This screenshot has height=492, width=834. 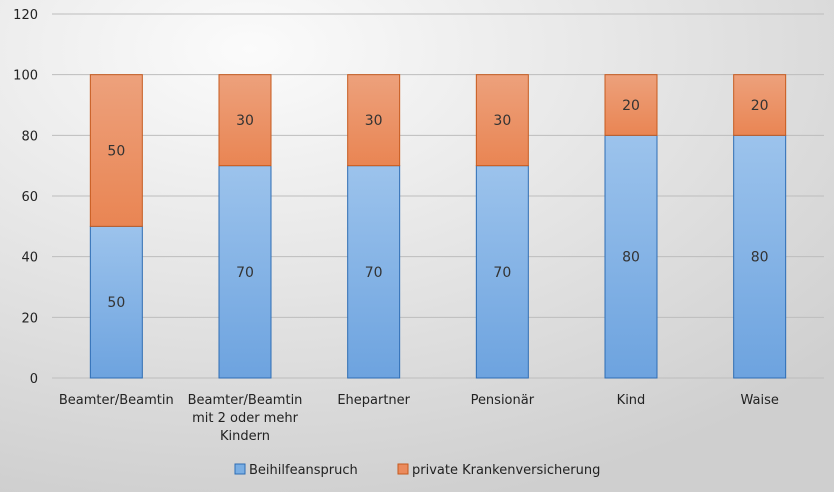 What do you see at coordinates (29, 197) in the screenshot?
I see `y-tick-label: 60` at bounding box center [29, 197].